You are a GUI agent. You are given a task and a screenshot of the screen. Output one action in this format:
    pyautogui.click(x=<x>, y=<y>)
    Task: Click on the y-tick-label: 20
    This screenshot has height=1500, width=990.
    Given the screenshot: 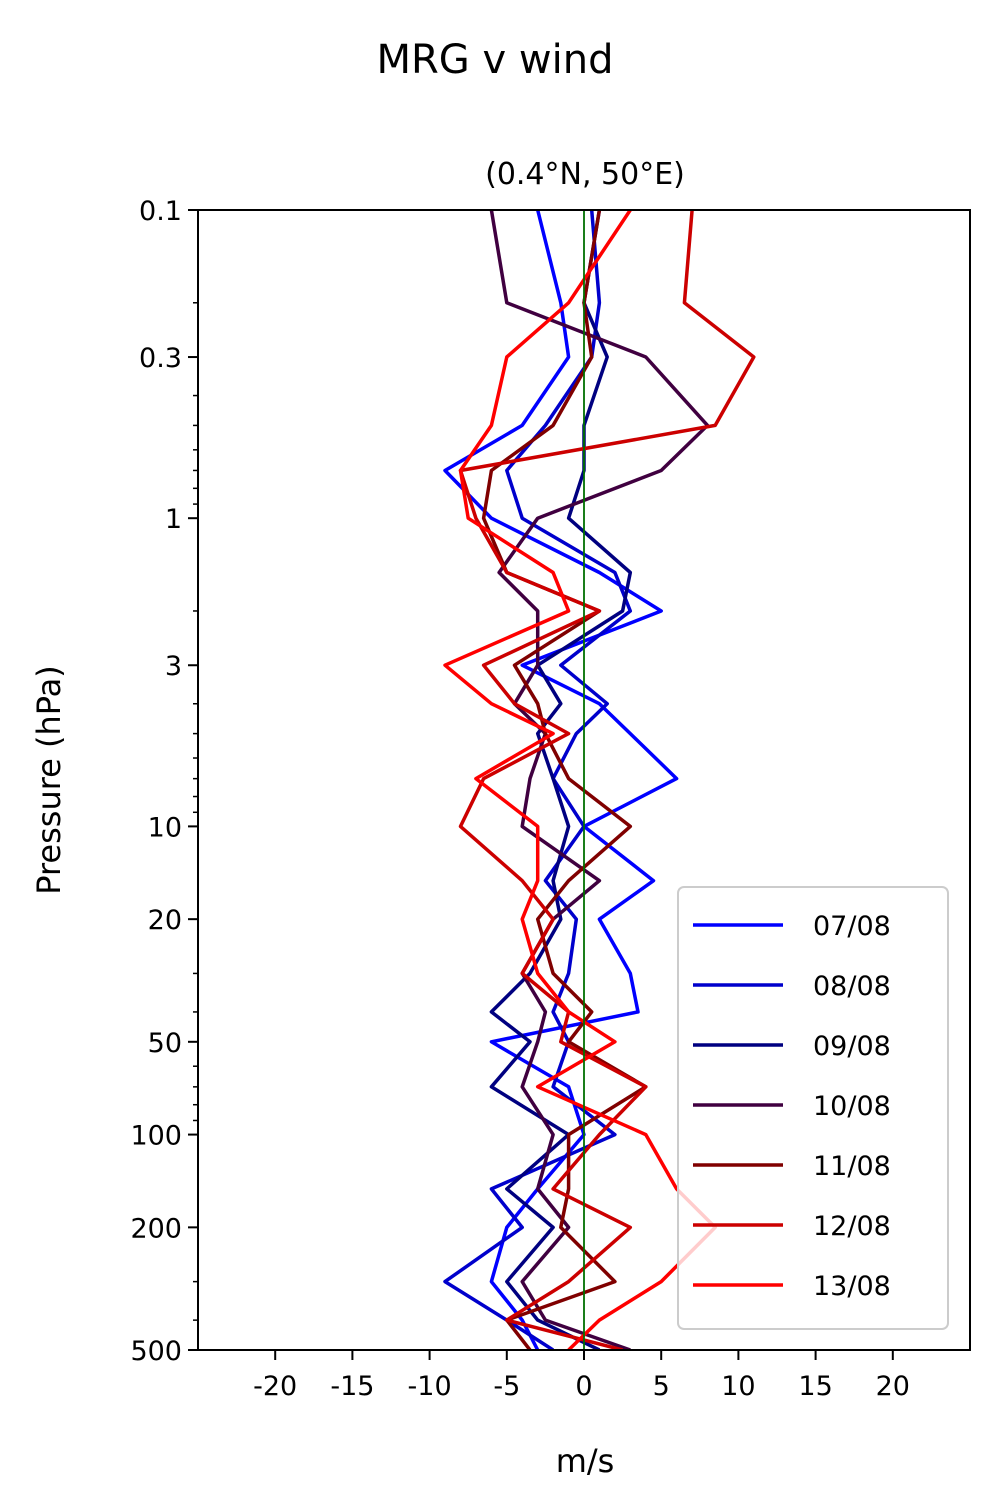 What is the action you would take?
    pyautogui.click(x=165, y=920)
    